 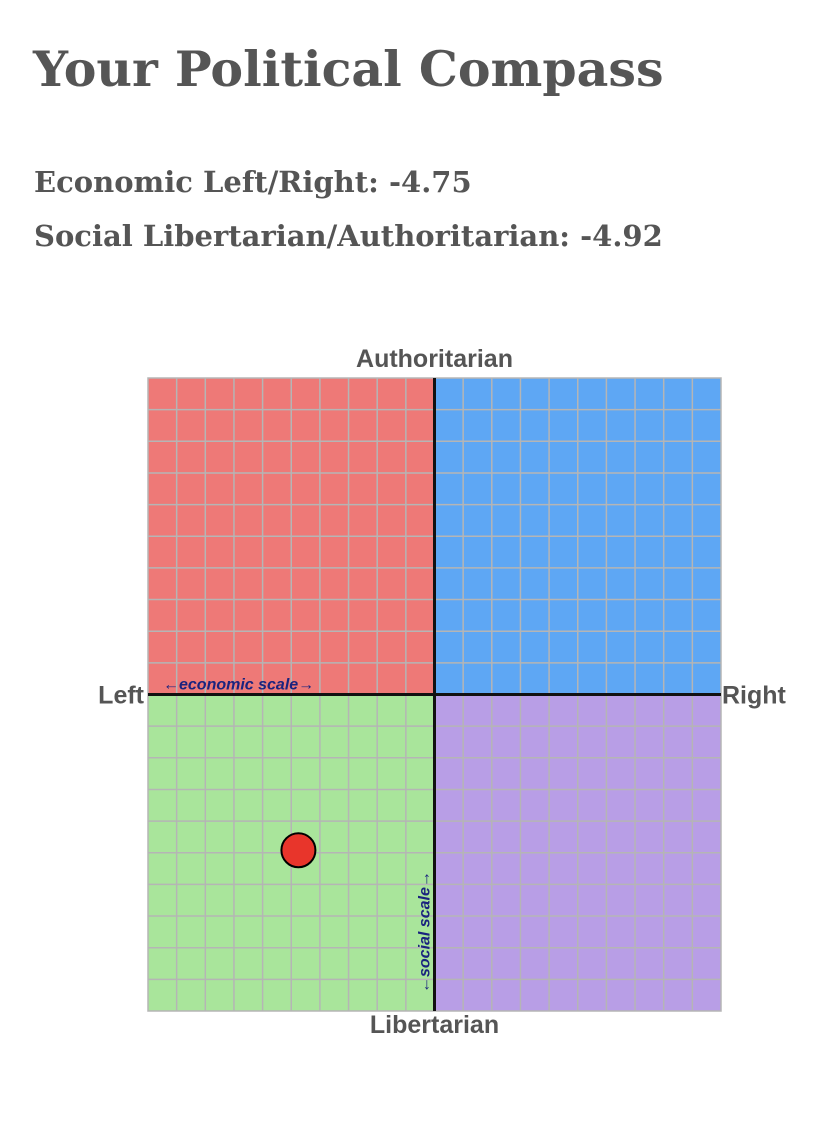 I want to click on social-score-value: -4.92, so click(x=621, y=236).